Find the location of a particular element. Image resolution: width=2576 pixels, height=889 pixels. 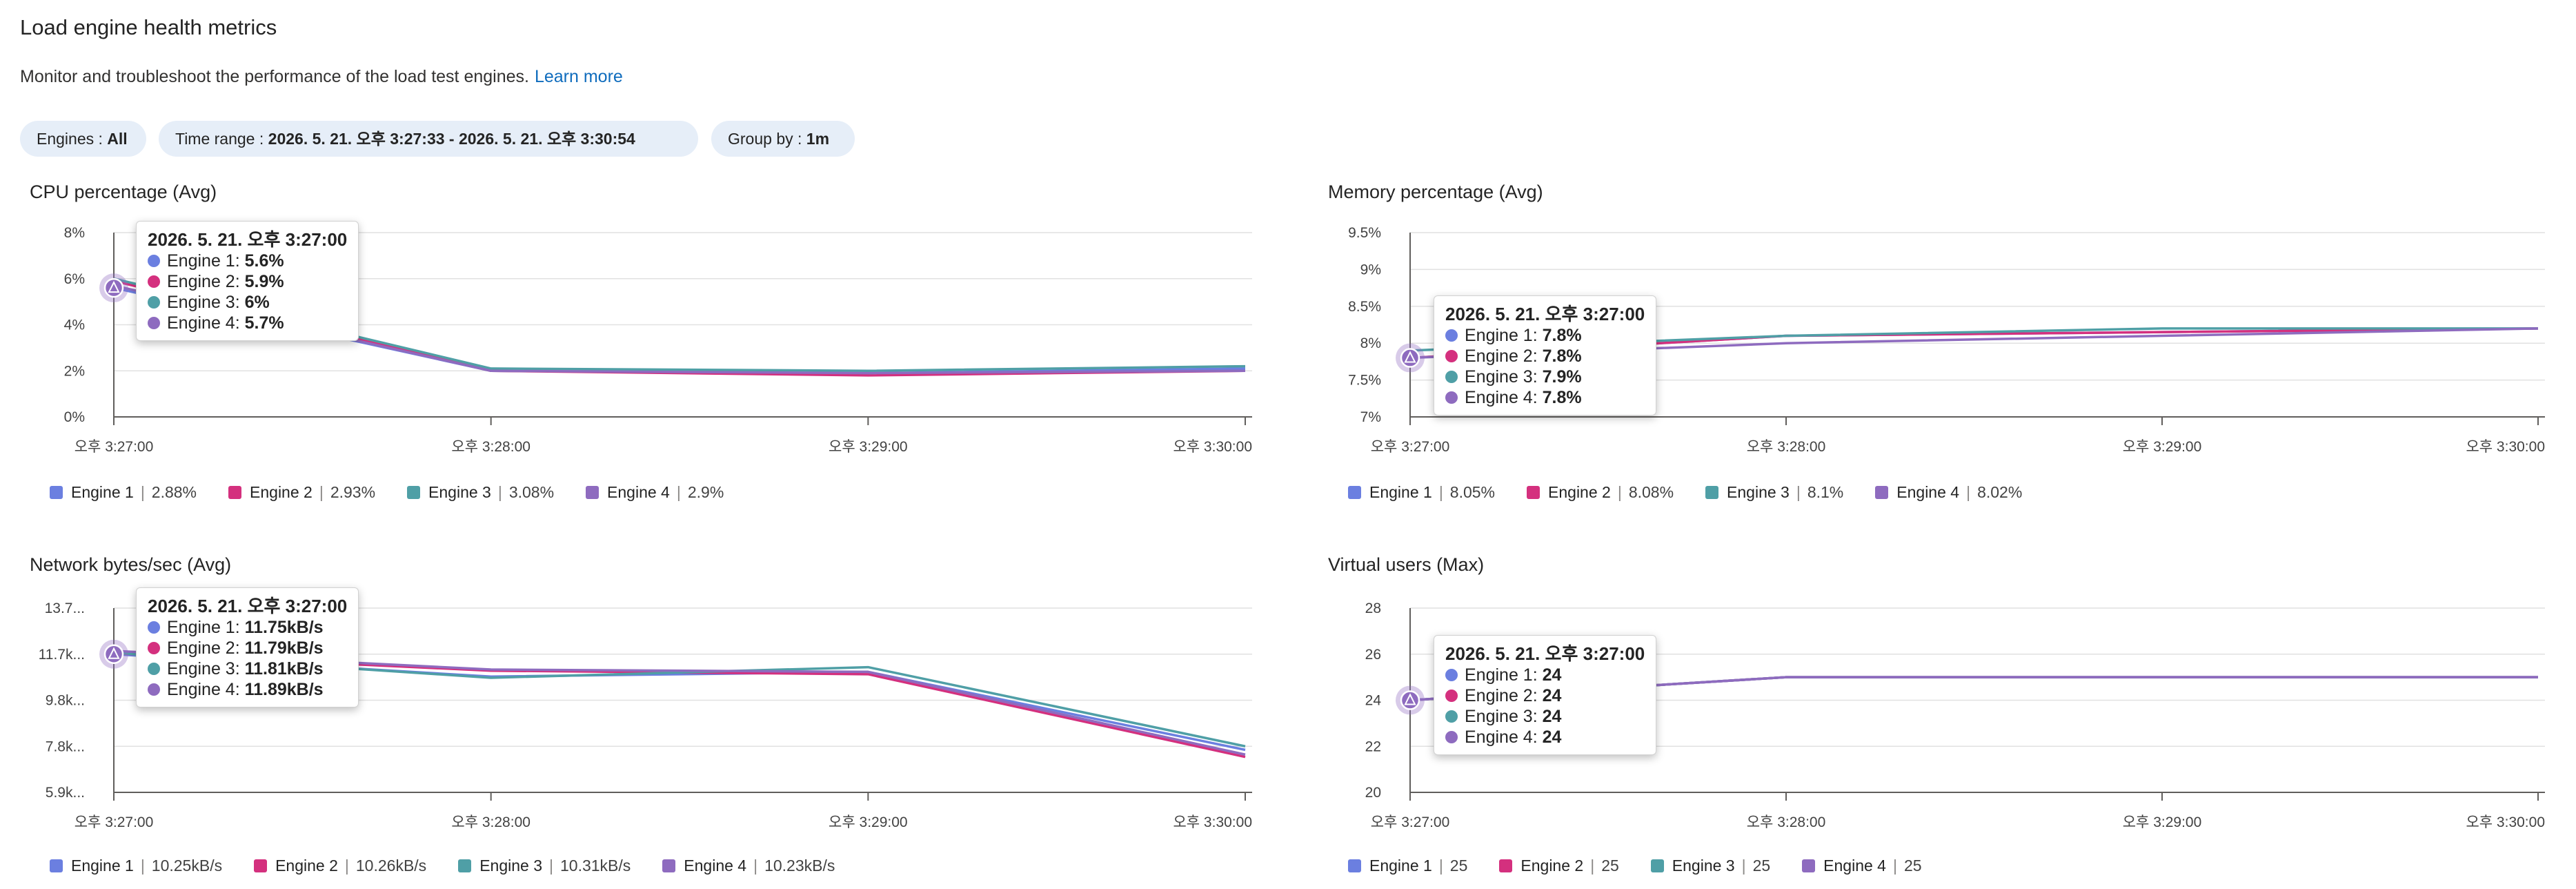

tooltip-row-engine-1: Engine 1: 5.6% is located at coordinates (247, 261).